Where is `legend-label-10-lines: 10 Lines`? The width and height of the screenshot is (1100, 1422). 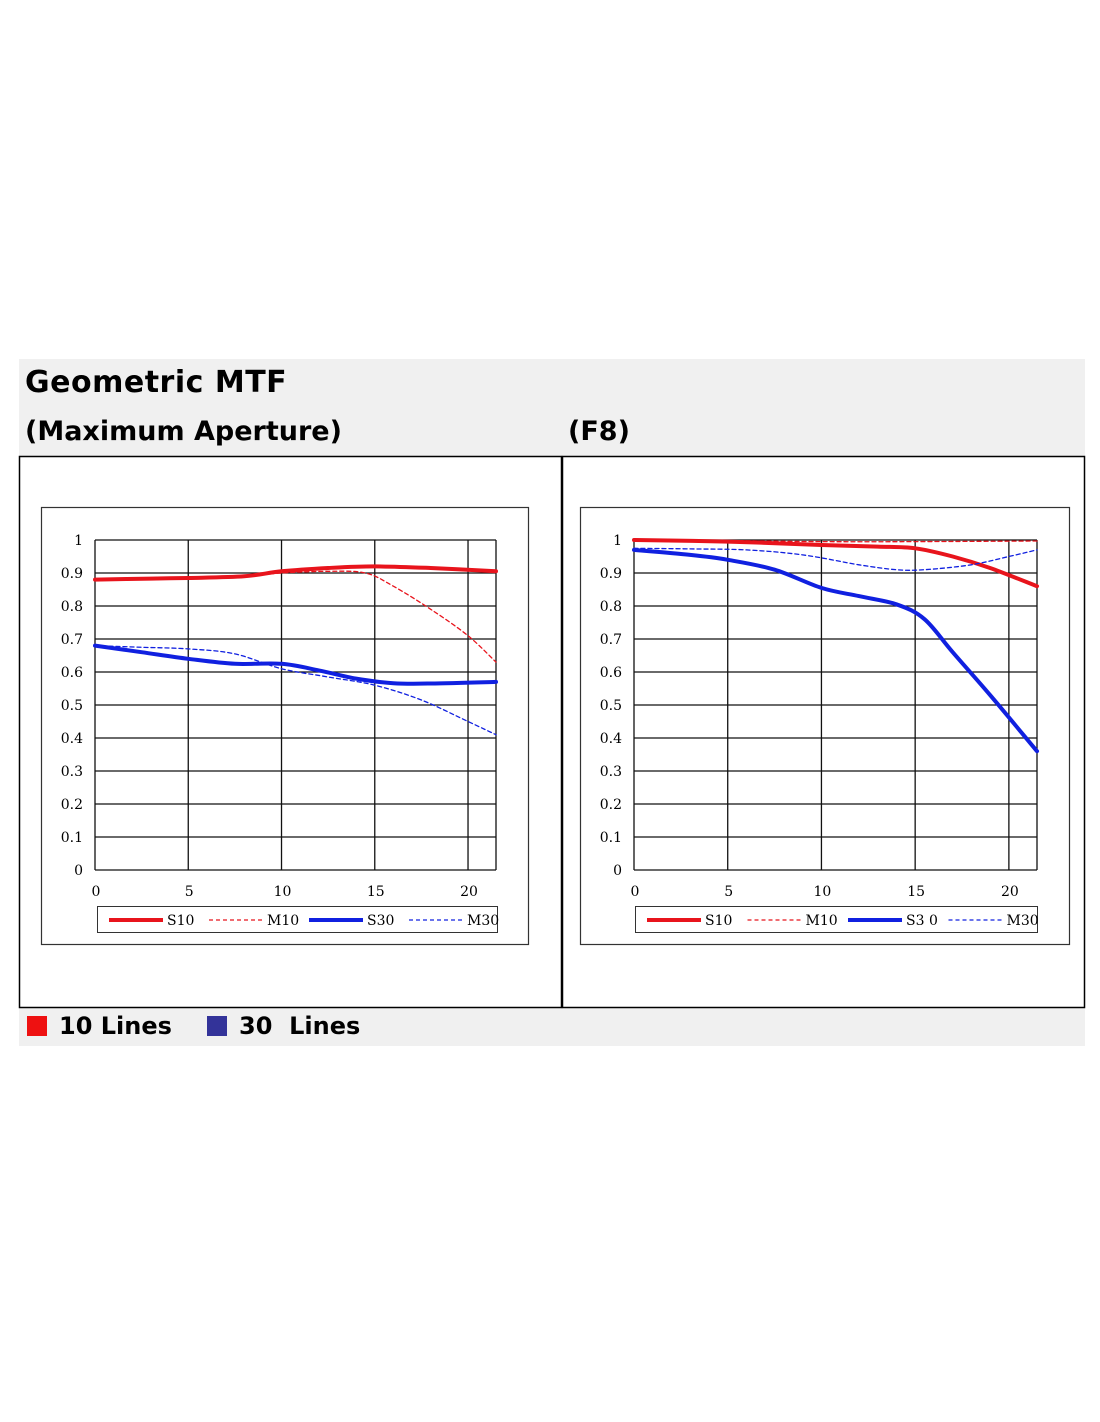 legend-label-10-lines: 10 Lines is located at coordinates (115, 1026).